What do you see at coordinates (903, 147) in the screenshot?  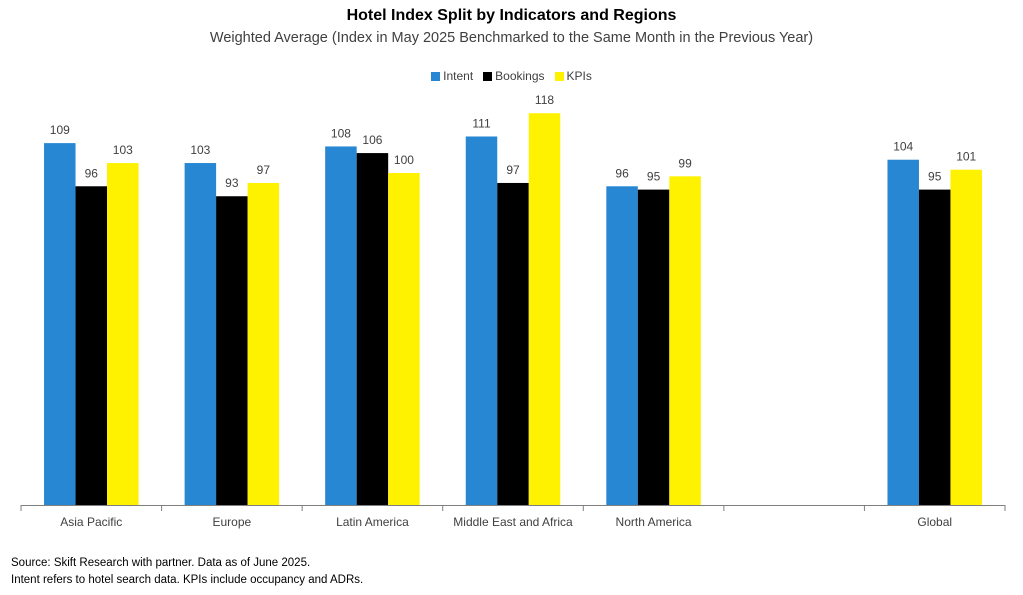 I see `data-label-intent-6: 104` at bounding box center [903, 147].